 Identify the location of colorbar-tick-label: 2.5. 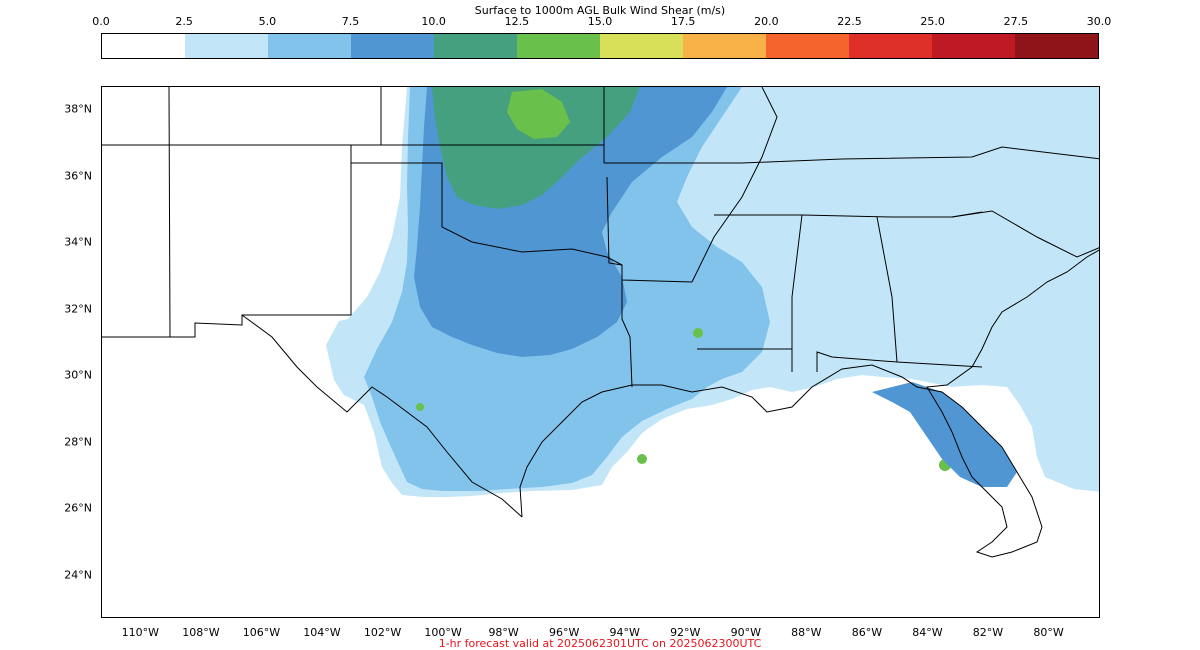
(184, 21).